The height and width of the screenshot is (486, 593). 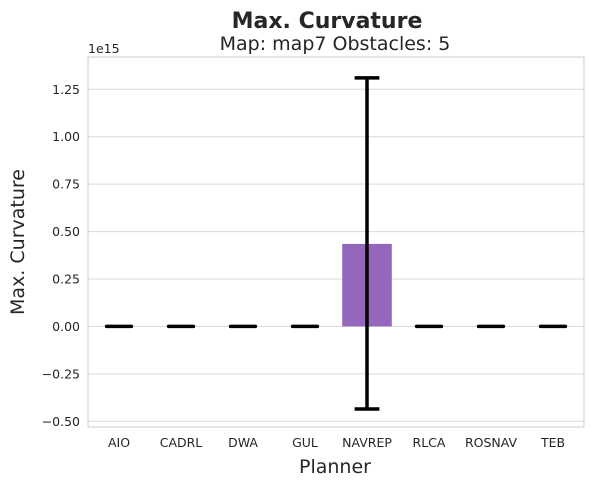 What do you see at coordinates (367, 442) in the screenshot?
I see `x-tick-label: NAVREP` at bounding box center [367, 442].